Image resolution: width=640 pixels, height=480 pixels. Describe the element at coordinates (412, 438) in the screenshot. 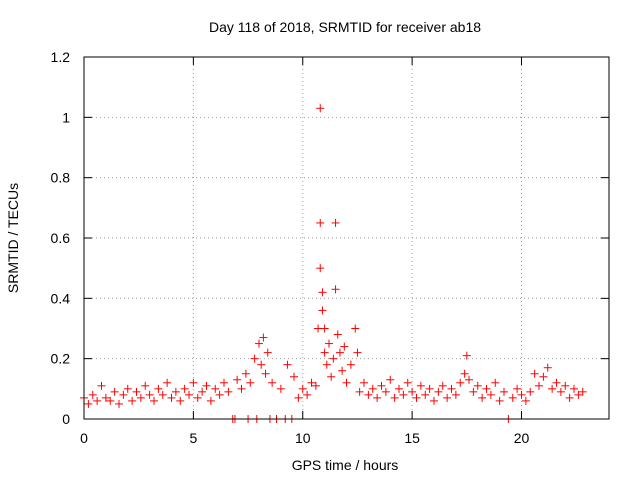

I see `x-tick-label: 15` at that location.